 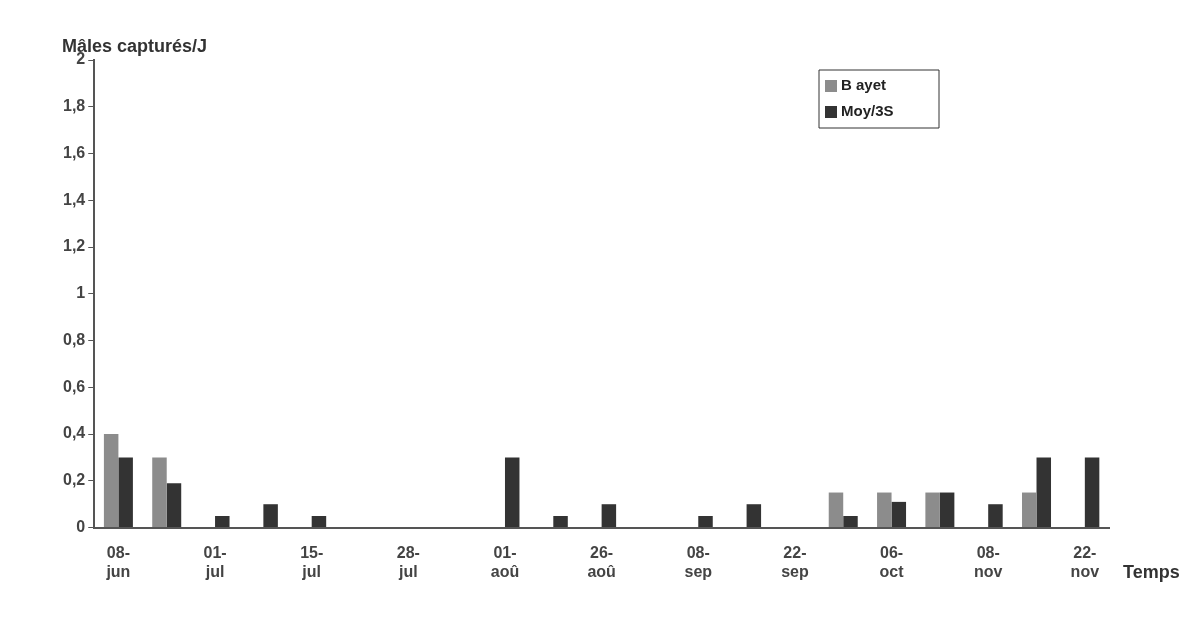 I want to click on y-tick-label: 1,4, so click(x=74, y=199).